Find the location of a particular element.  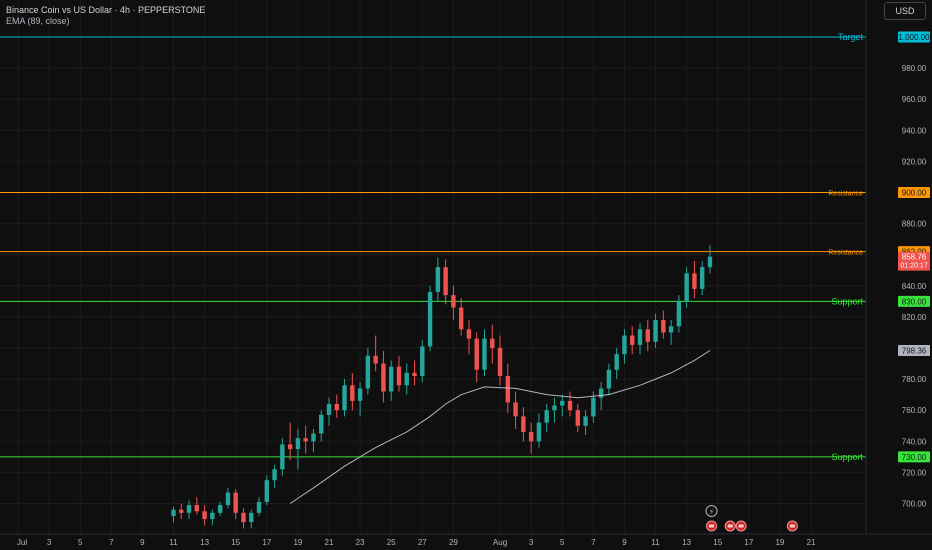

ema-price-value: 798.36 is located at coordinates (914, 351).